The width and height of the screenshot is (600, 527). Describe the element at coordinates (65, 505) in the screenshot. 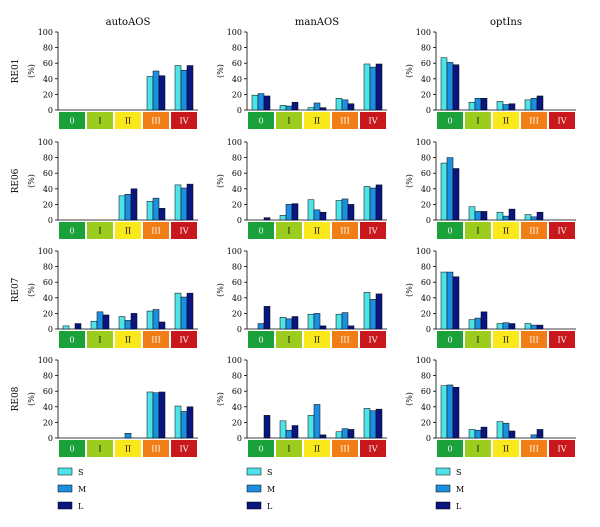

I see `legend-swatch` at that location.